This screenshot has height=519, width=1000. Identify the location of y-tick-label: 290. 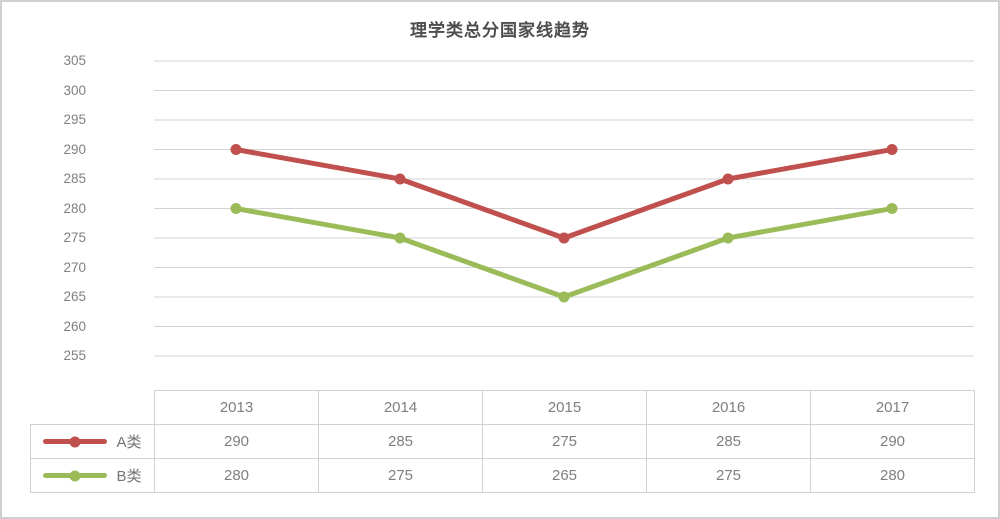
(74, 149).